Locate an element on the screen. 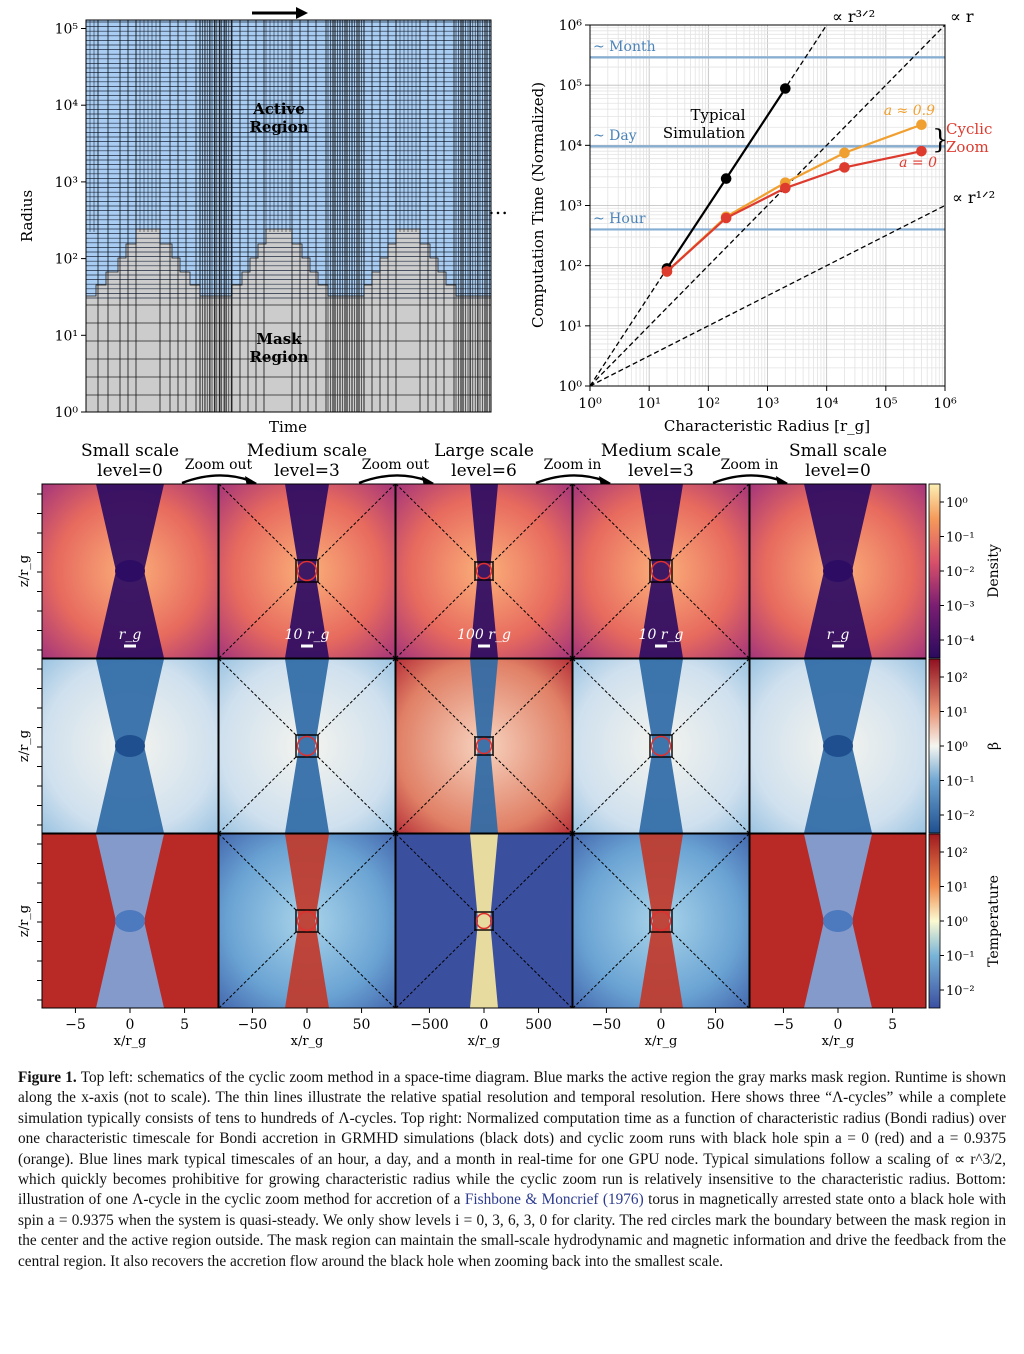  chart-ytick-label: 10⁰ is located at coordinates (571, 387).